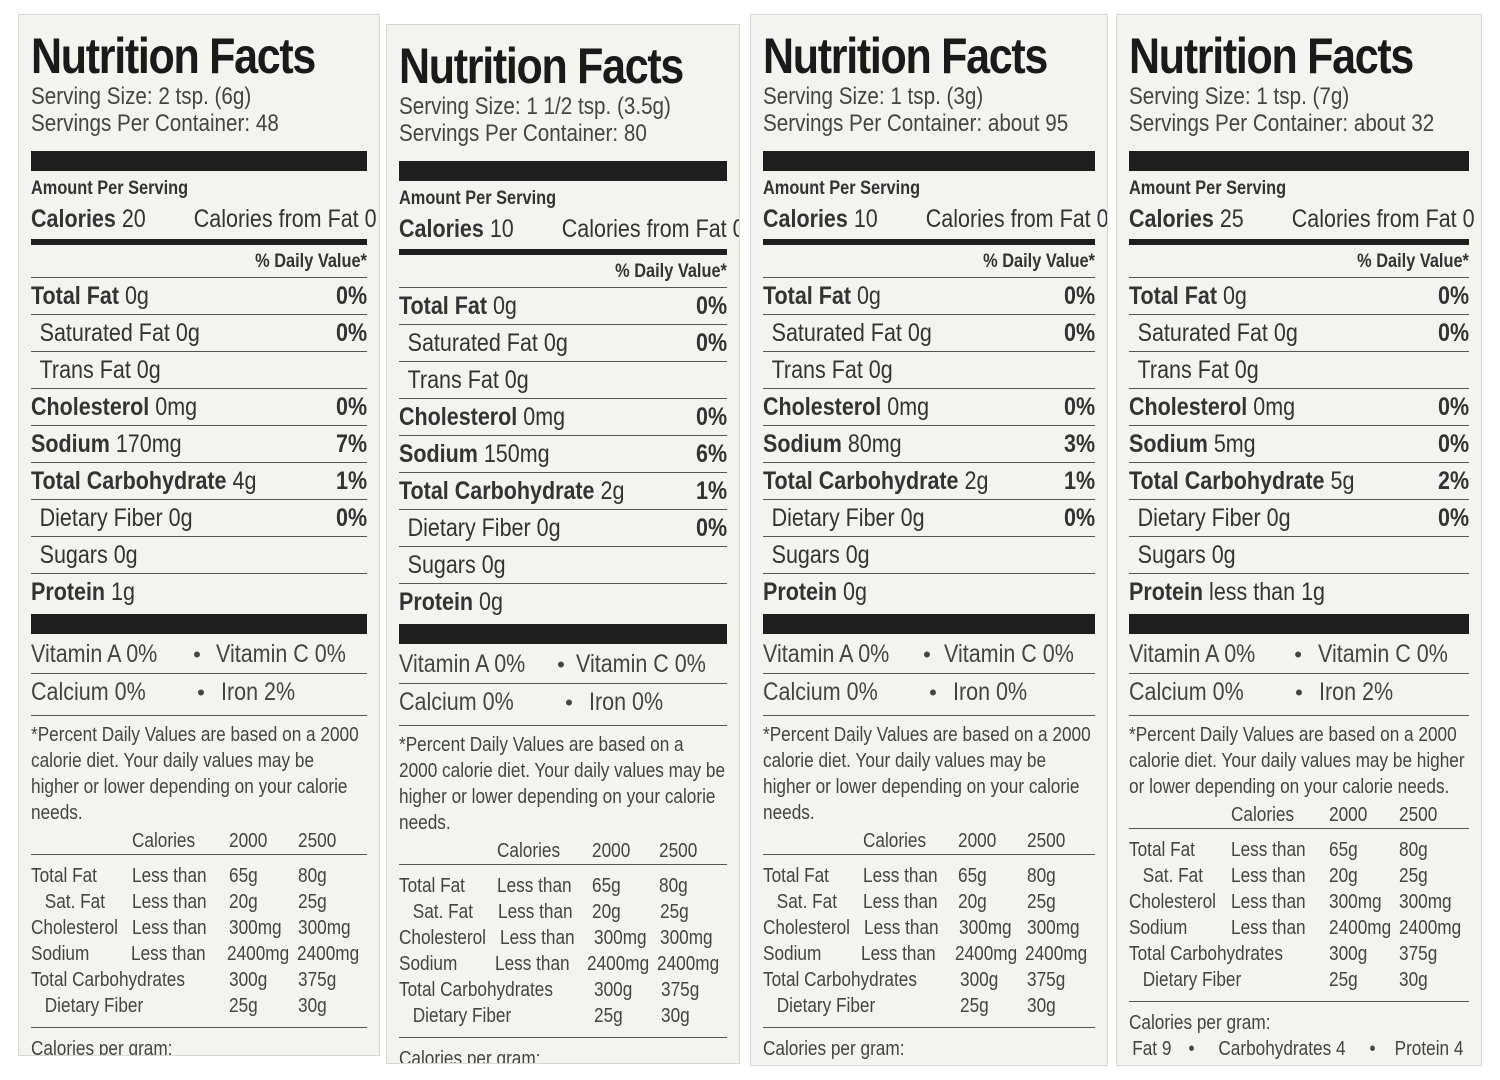 This screenshot has height=1080, width=1500. I want to click on calories-row: Calories 10 Calories from Fat 0, so click(569, 229).